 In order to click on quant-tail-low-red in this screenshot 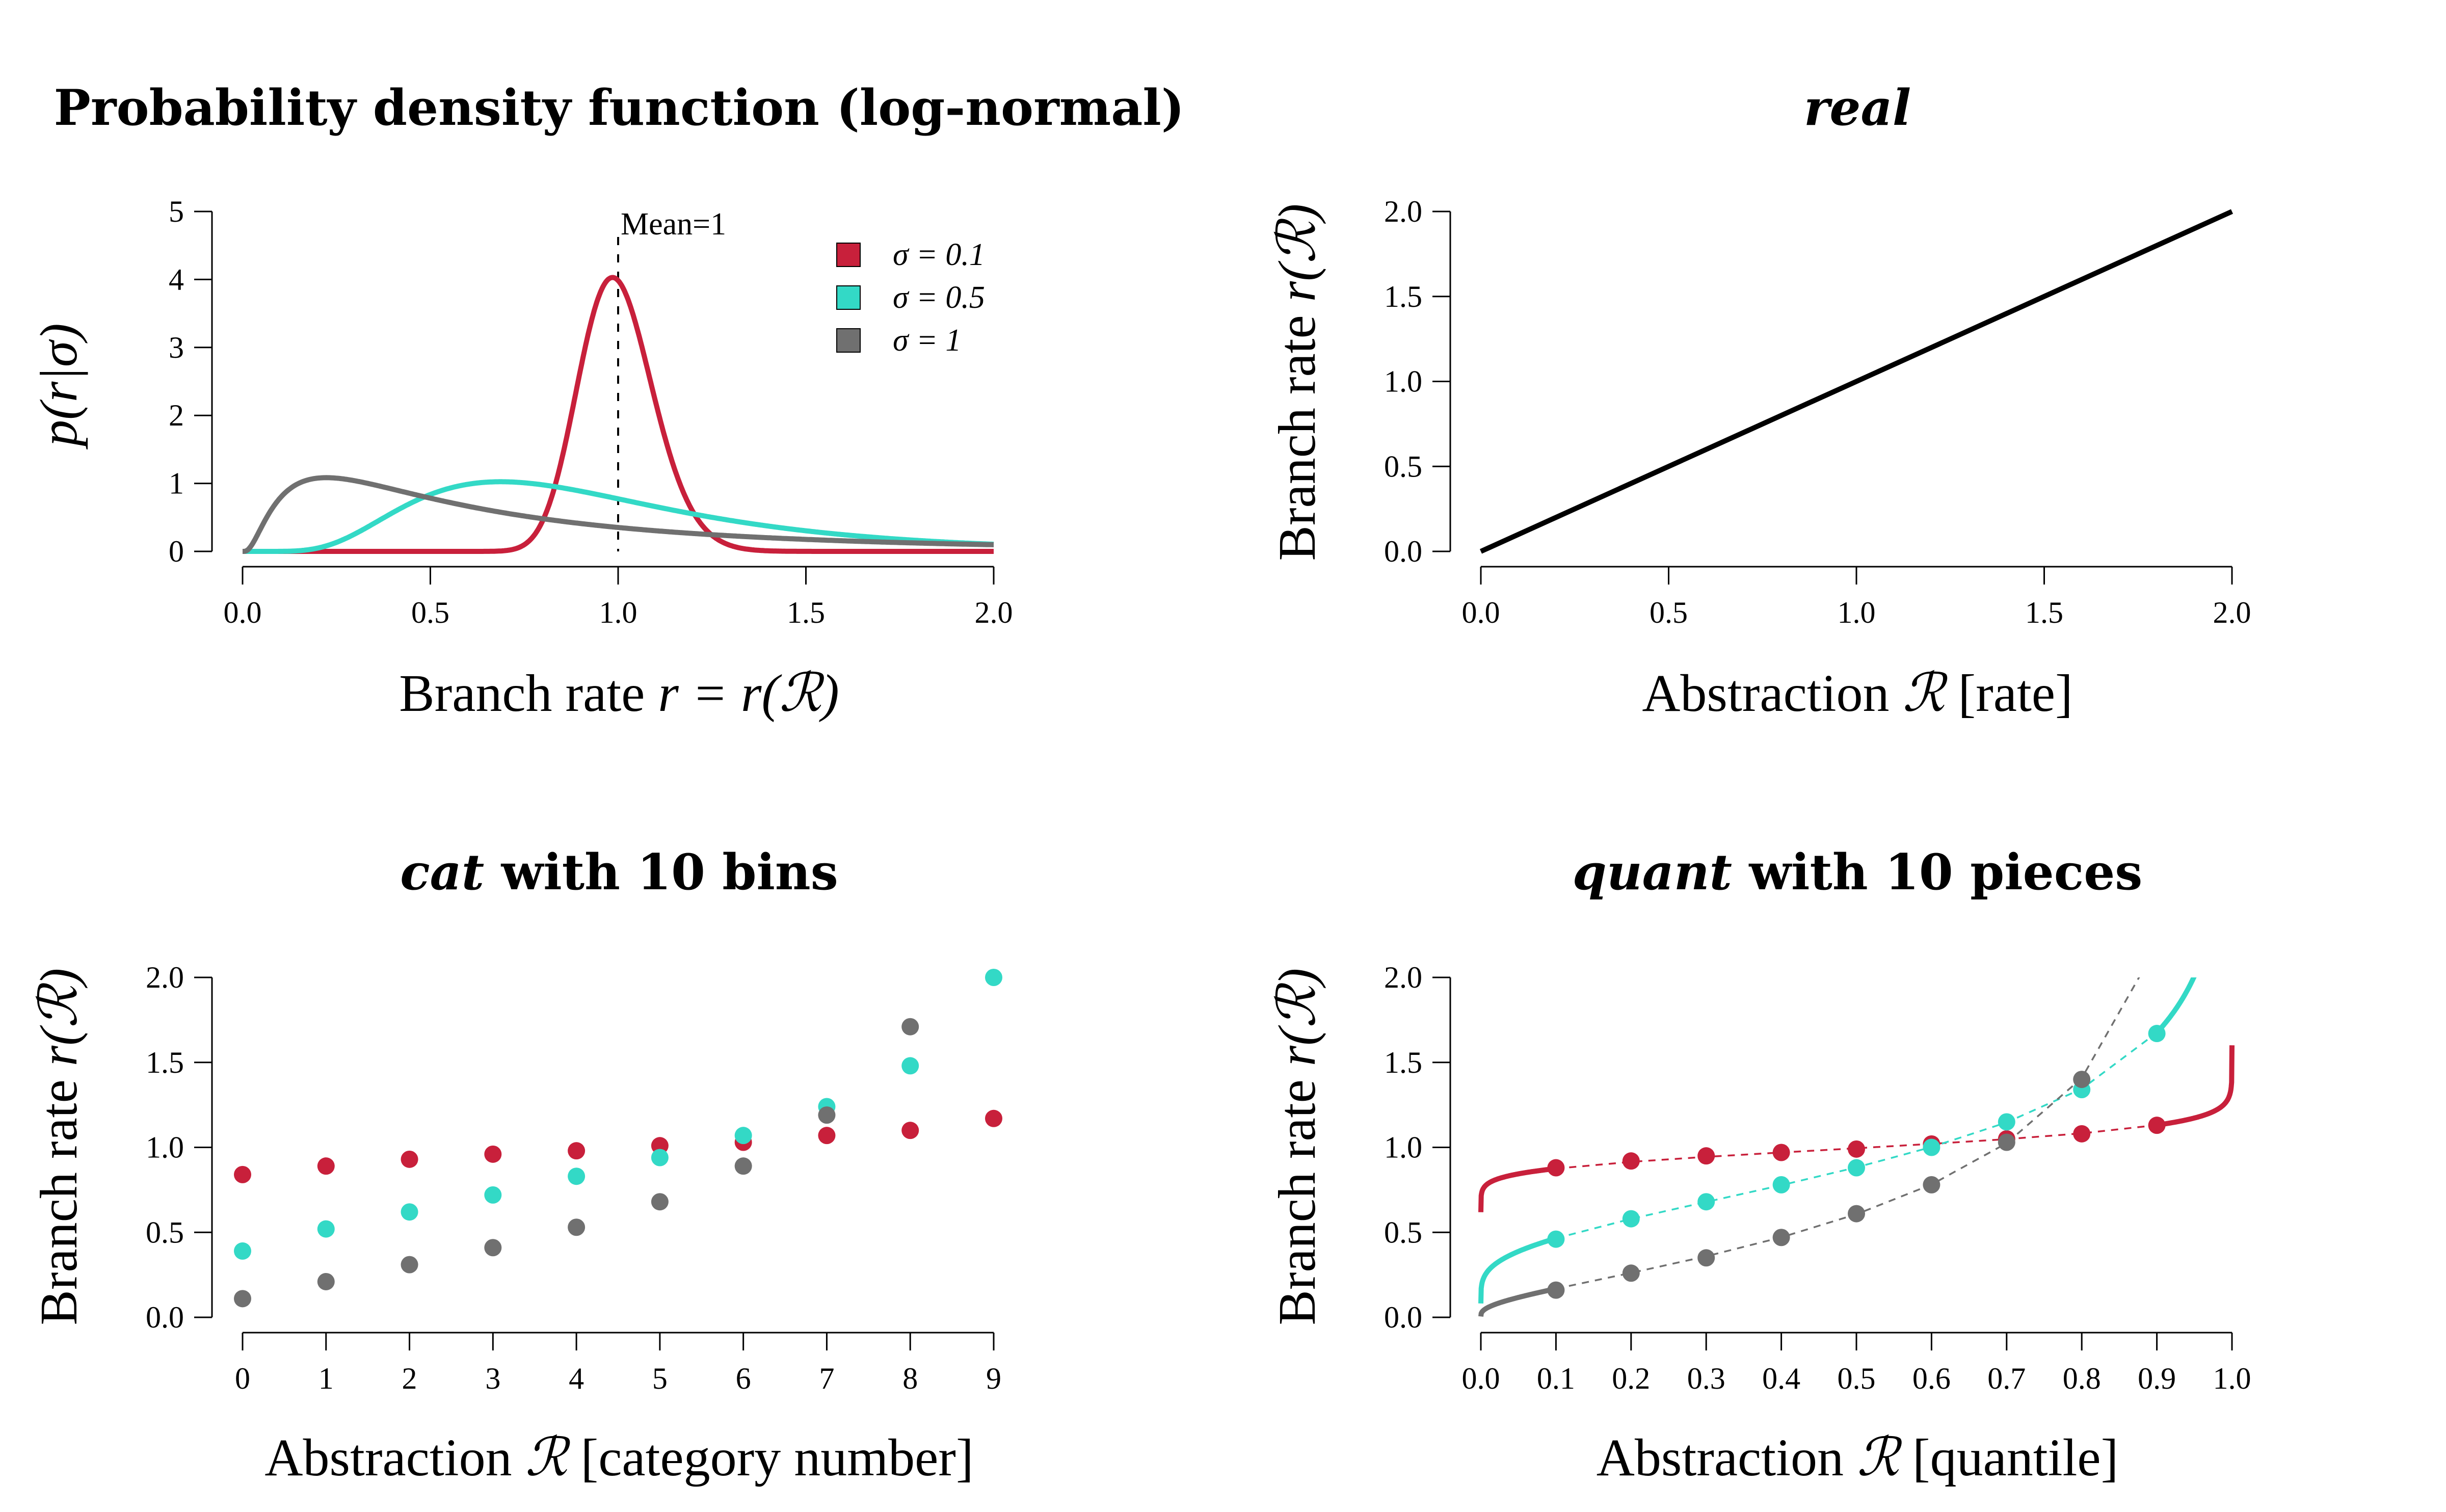, I will do `click(1518, 1189)`.